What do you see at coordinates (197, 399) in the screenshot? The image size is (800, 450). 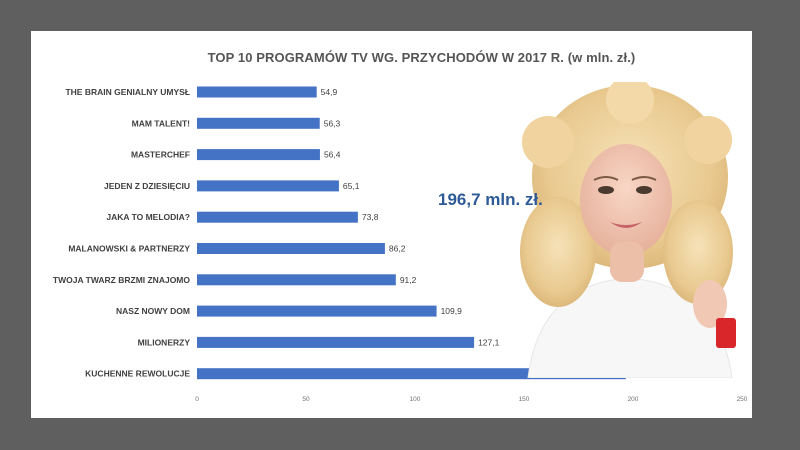 I see `x-tick-label: 0` at bounding box center [197, 399].